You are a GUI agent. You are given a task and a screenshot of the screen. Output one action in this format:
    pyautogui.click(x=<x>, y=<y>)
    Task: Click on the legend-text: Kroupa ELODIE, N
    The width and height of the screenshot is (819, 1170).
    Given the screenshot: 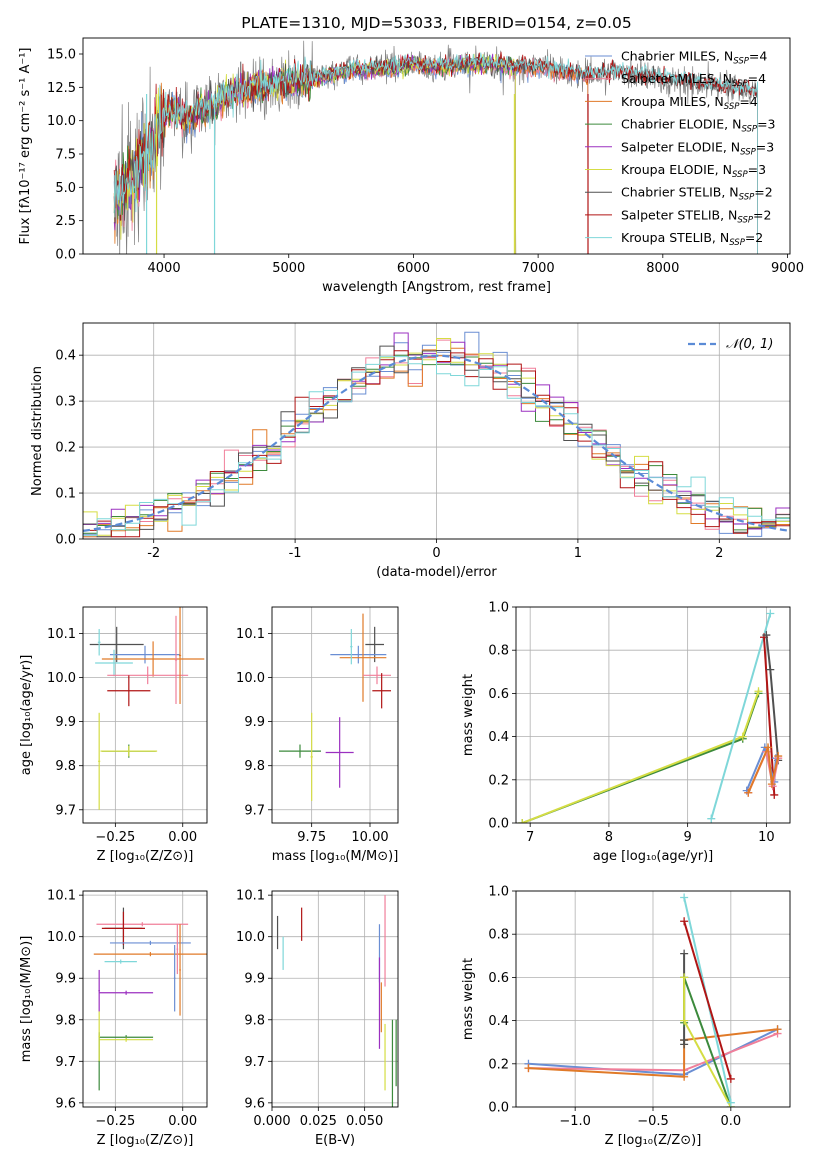 What is the action you would take?
    pyautogui.click(x=676, y=169)
    